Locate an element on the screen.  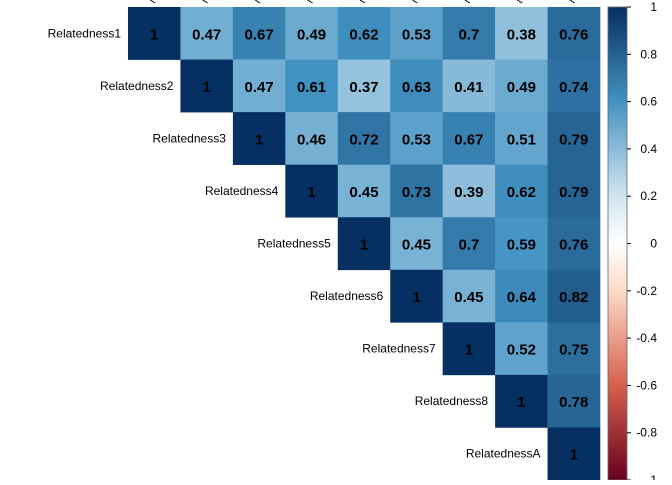
colorbar-tick-label: 0 is located at coordinates (653, 244).